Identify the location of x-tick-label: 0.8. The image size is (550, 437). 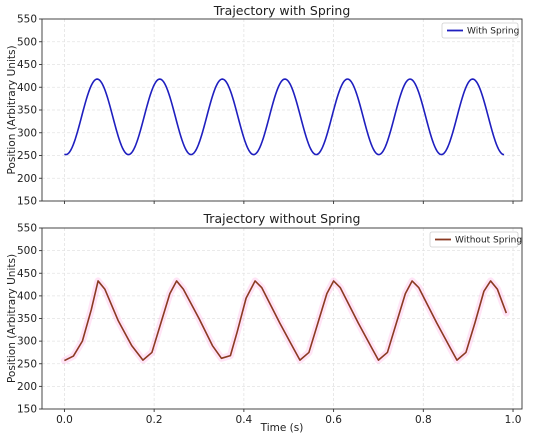
(423, 420).